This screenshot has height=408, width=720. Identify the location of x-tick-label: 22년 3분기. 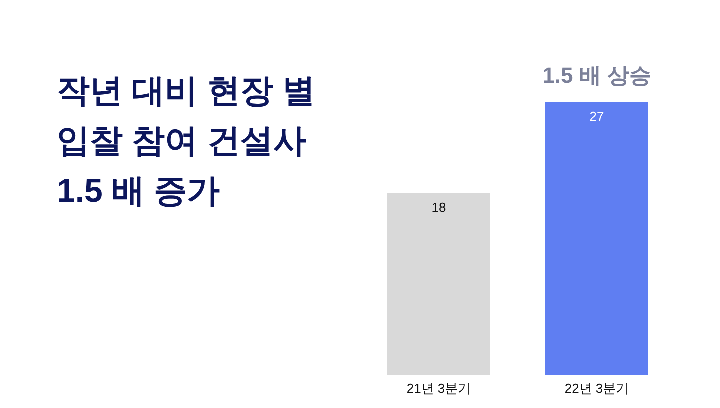
(597, 388).